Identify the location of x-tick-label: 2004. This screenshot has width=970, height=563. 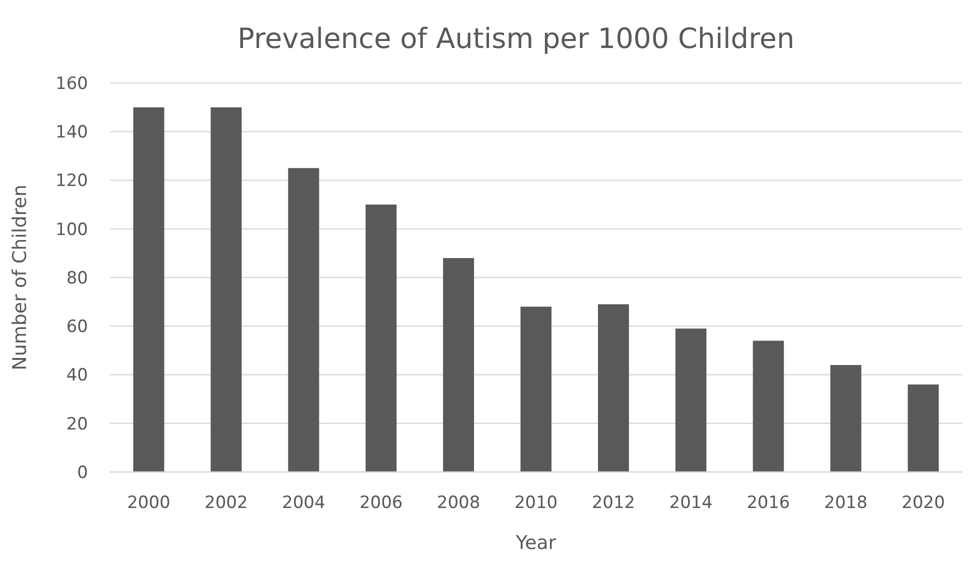
(304, 503).